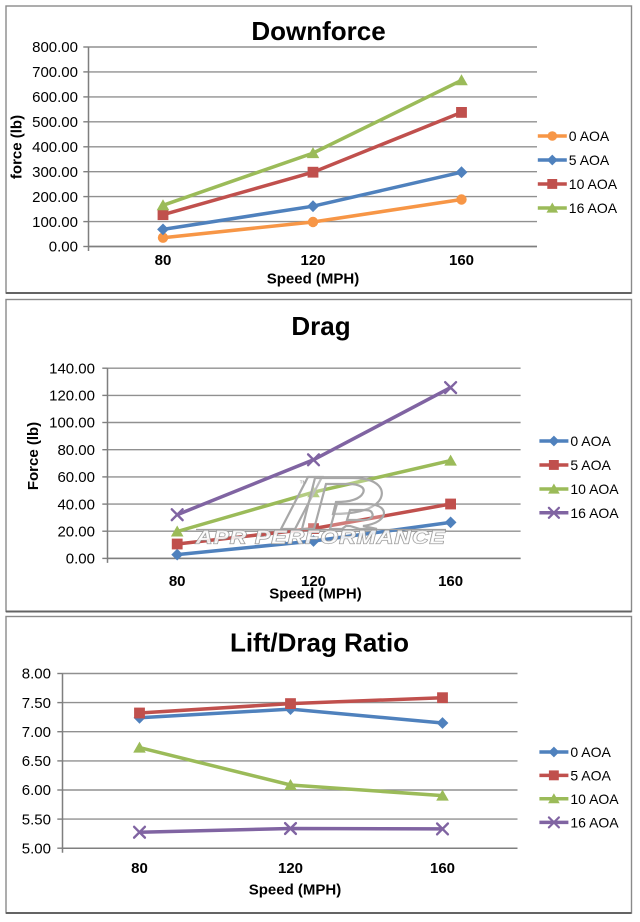  What do you see at coordinates (55, 72) in the screenshot?
I see `svg-text: 700.00` at bounding box center [55, 72].